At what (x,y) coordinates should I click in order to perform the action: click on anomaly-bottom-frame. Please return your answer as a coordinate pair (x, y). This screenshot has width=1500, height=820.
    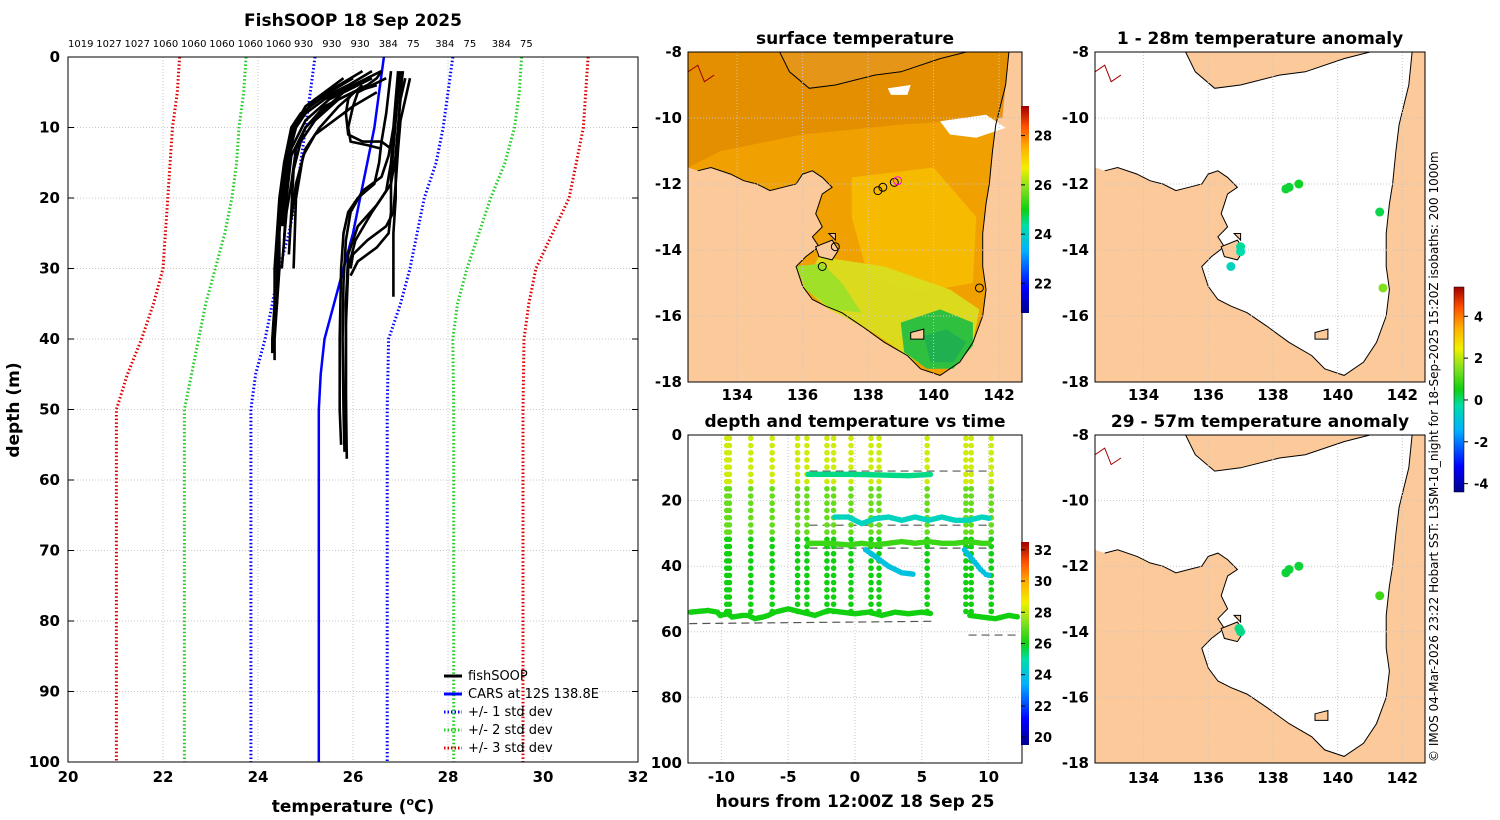
    Looking at the image, I should click on (1260, 599).